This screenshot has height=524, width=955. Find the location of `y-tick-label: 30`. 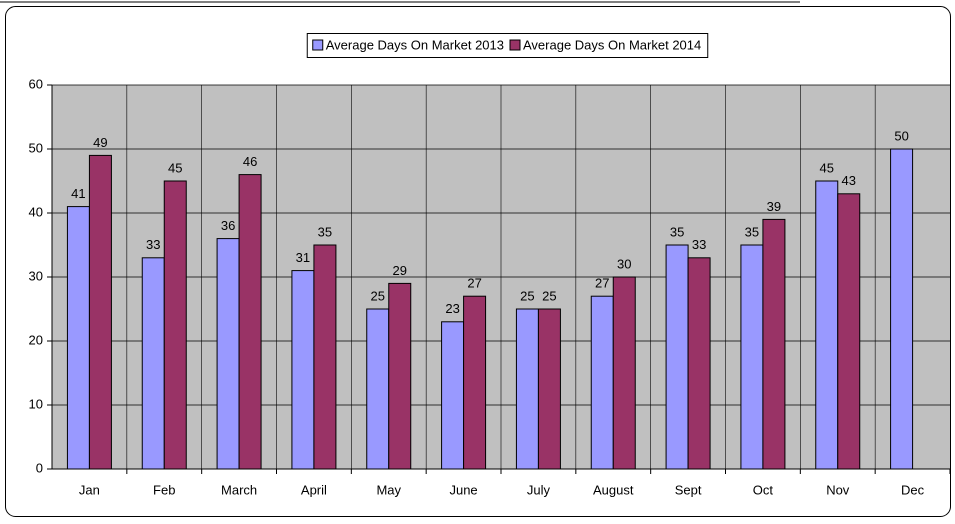

y-tick-label: 30 is located at coordinates (36, 275).